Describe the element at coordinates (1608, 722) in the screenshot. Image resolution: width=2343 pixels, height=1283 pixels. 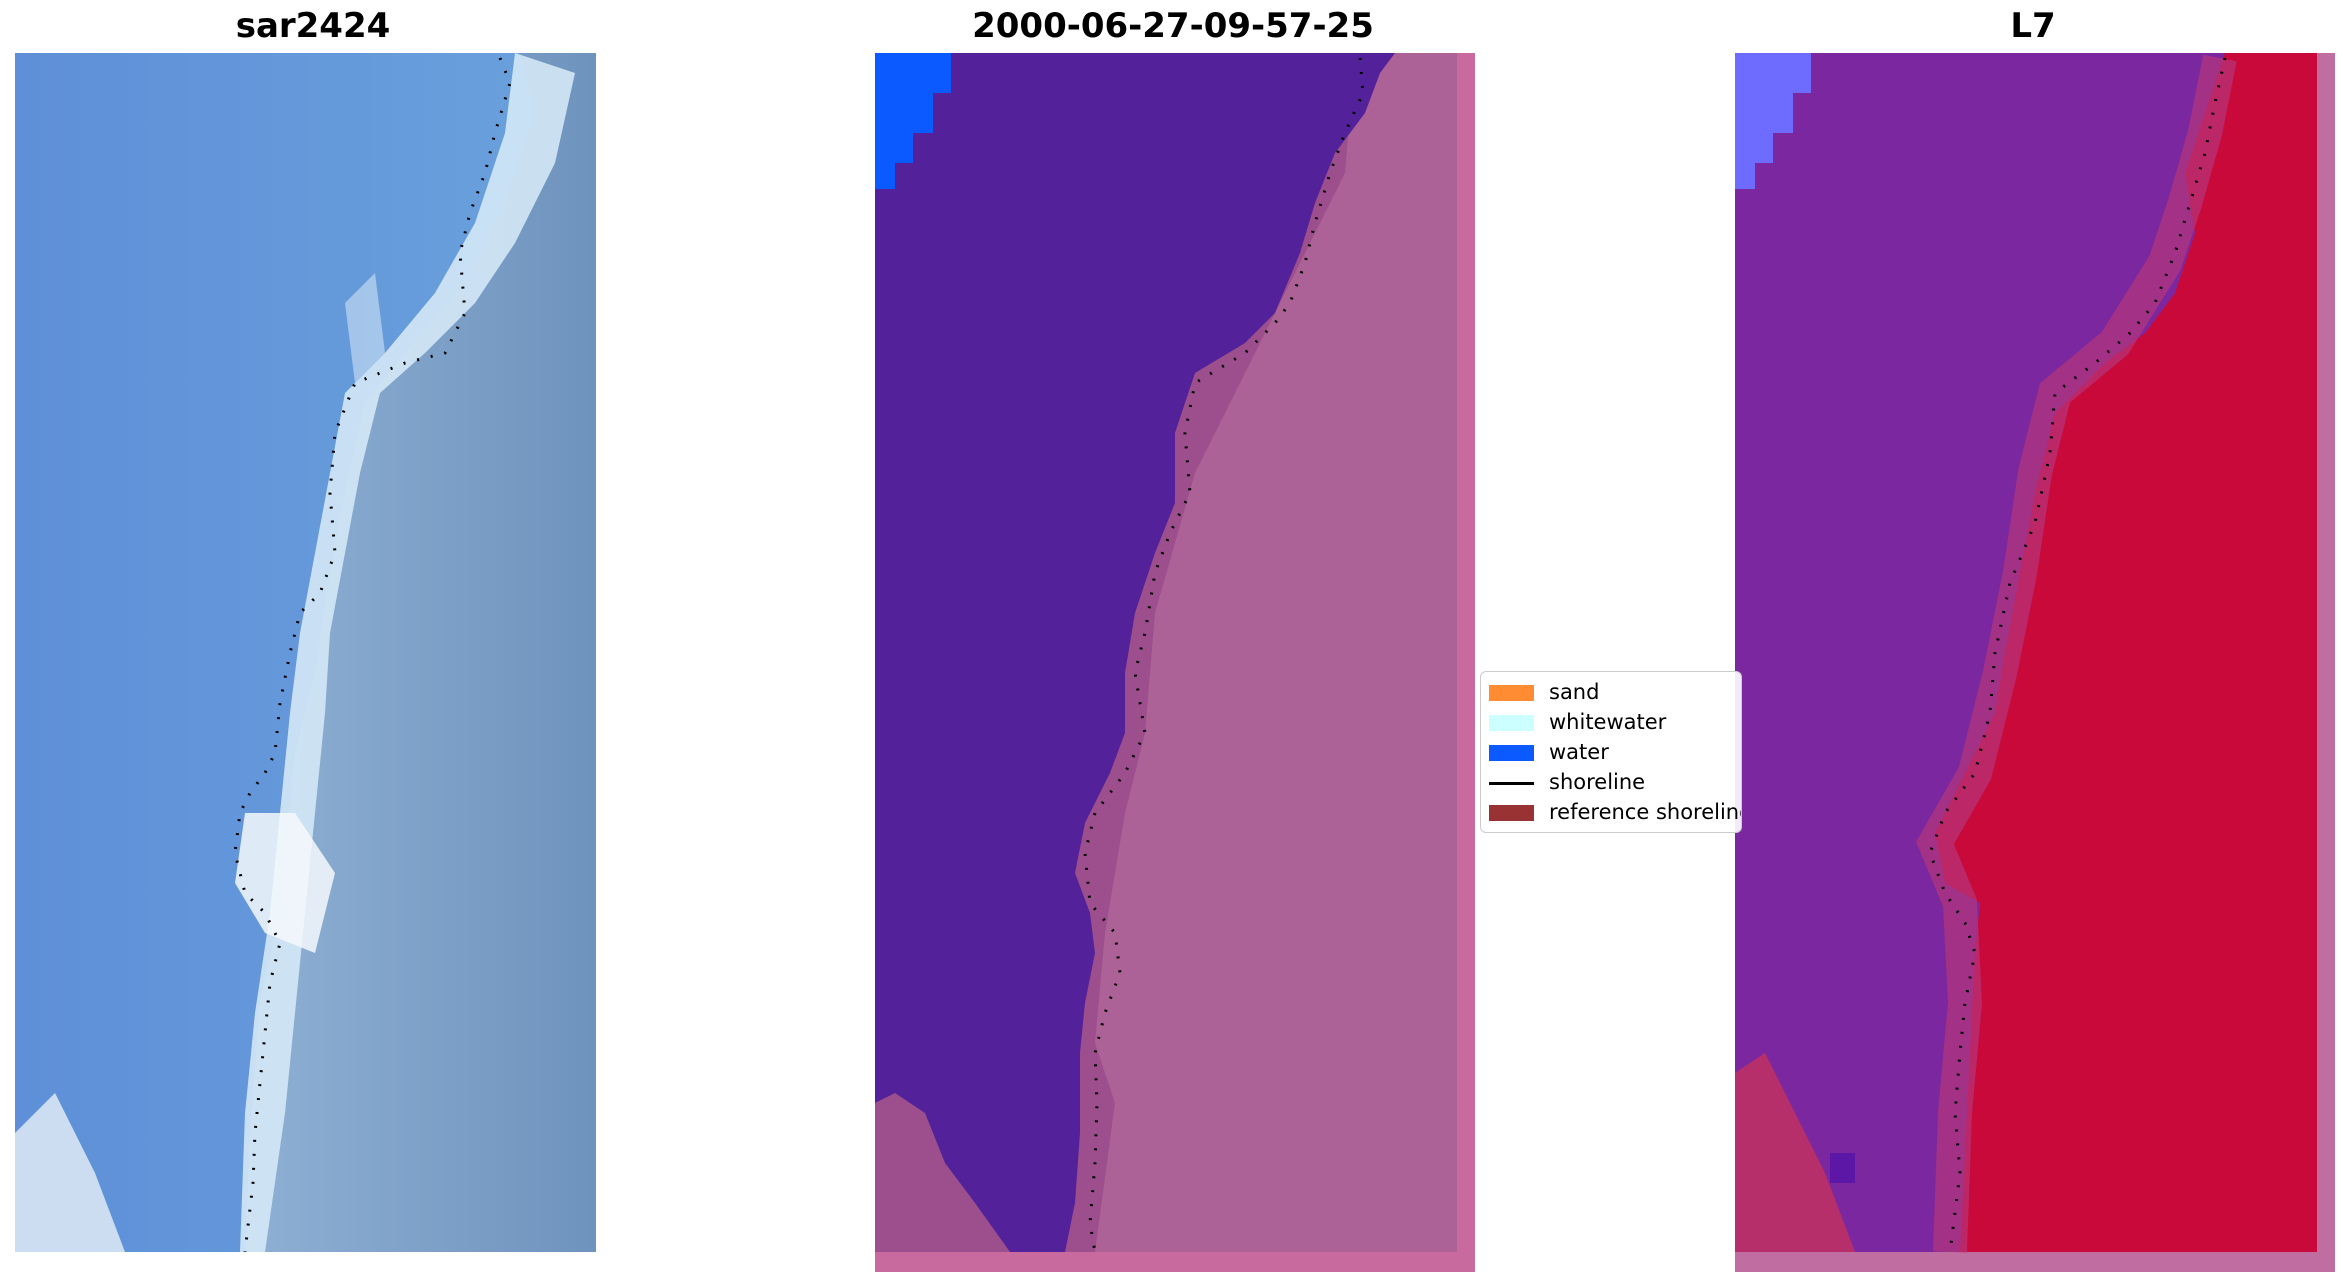
I see `legend-label-whitewater: whitewater` at that location.